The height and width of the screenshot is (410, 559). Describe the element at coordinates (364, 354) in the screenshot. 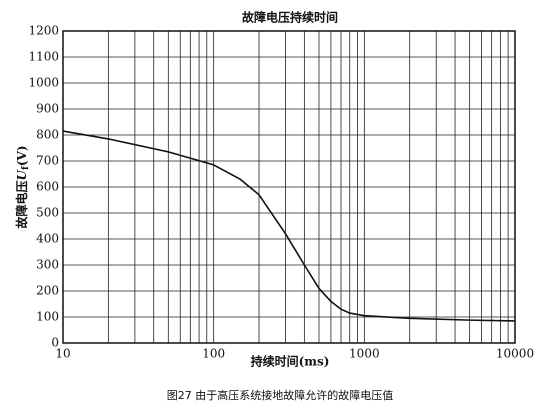

I see `x-tick-label: 1000` at that location.